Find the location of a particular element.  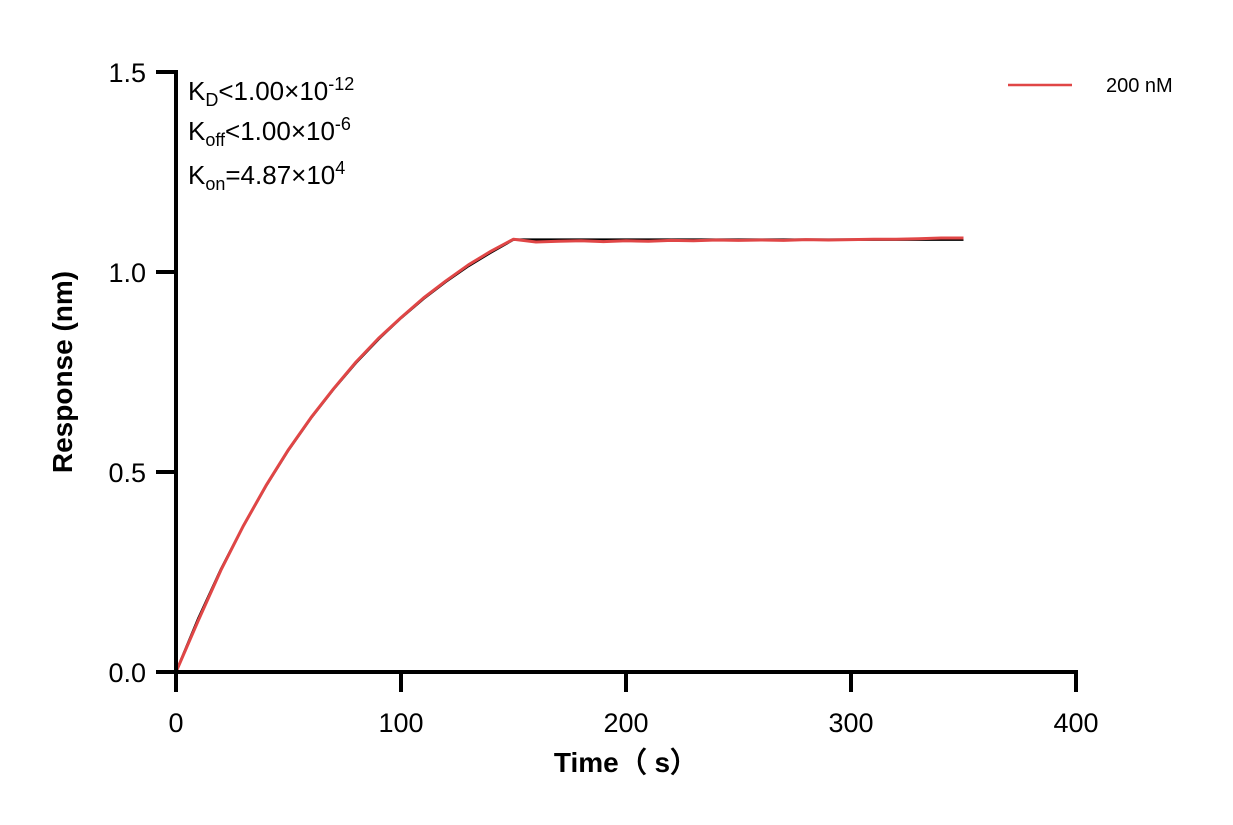

legend-label-200nm: 200 nM is located at coordinates (1139, 86).